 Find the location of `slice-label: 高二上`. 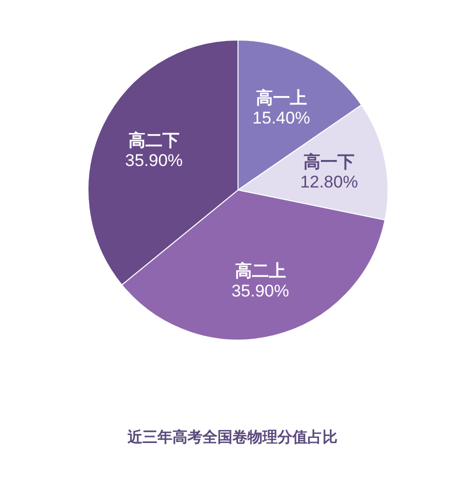

slice-label: 高二上 is located at coordinates (260, 270).